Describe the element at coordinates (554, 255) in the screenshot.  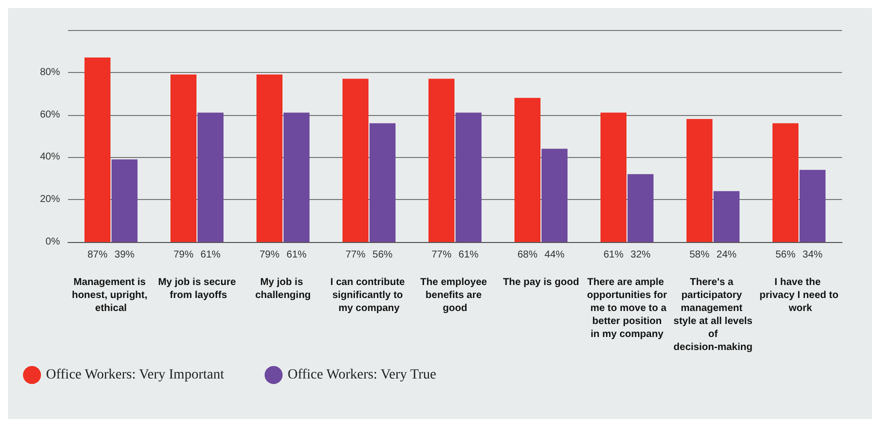
I see `data-label: 44%` at that location.